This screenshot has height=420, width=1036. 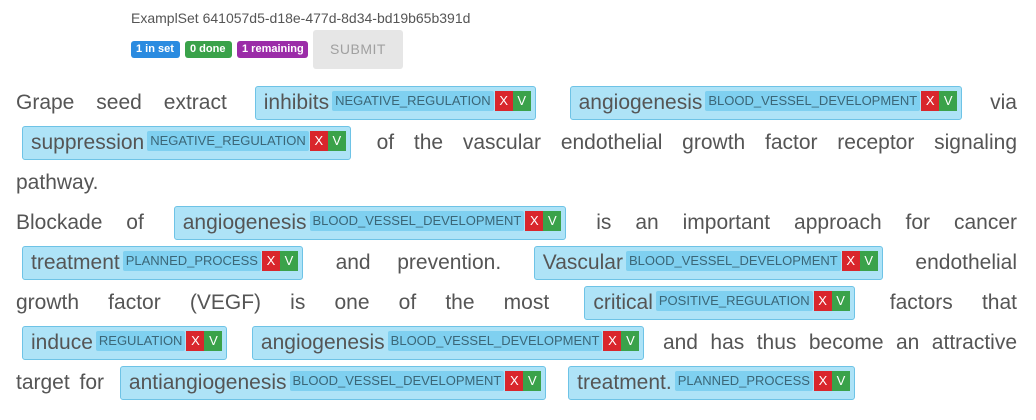 I want to click on annotation-word: inhibits, so click(x=296, y=102).